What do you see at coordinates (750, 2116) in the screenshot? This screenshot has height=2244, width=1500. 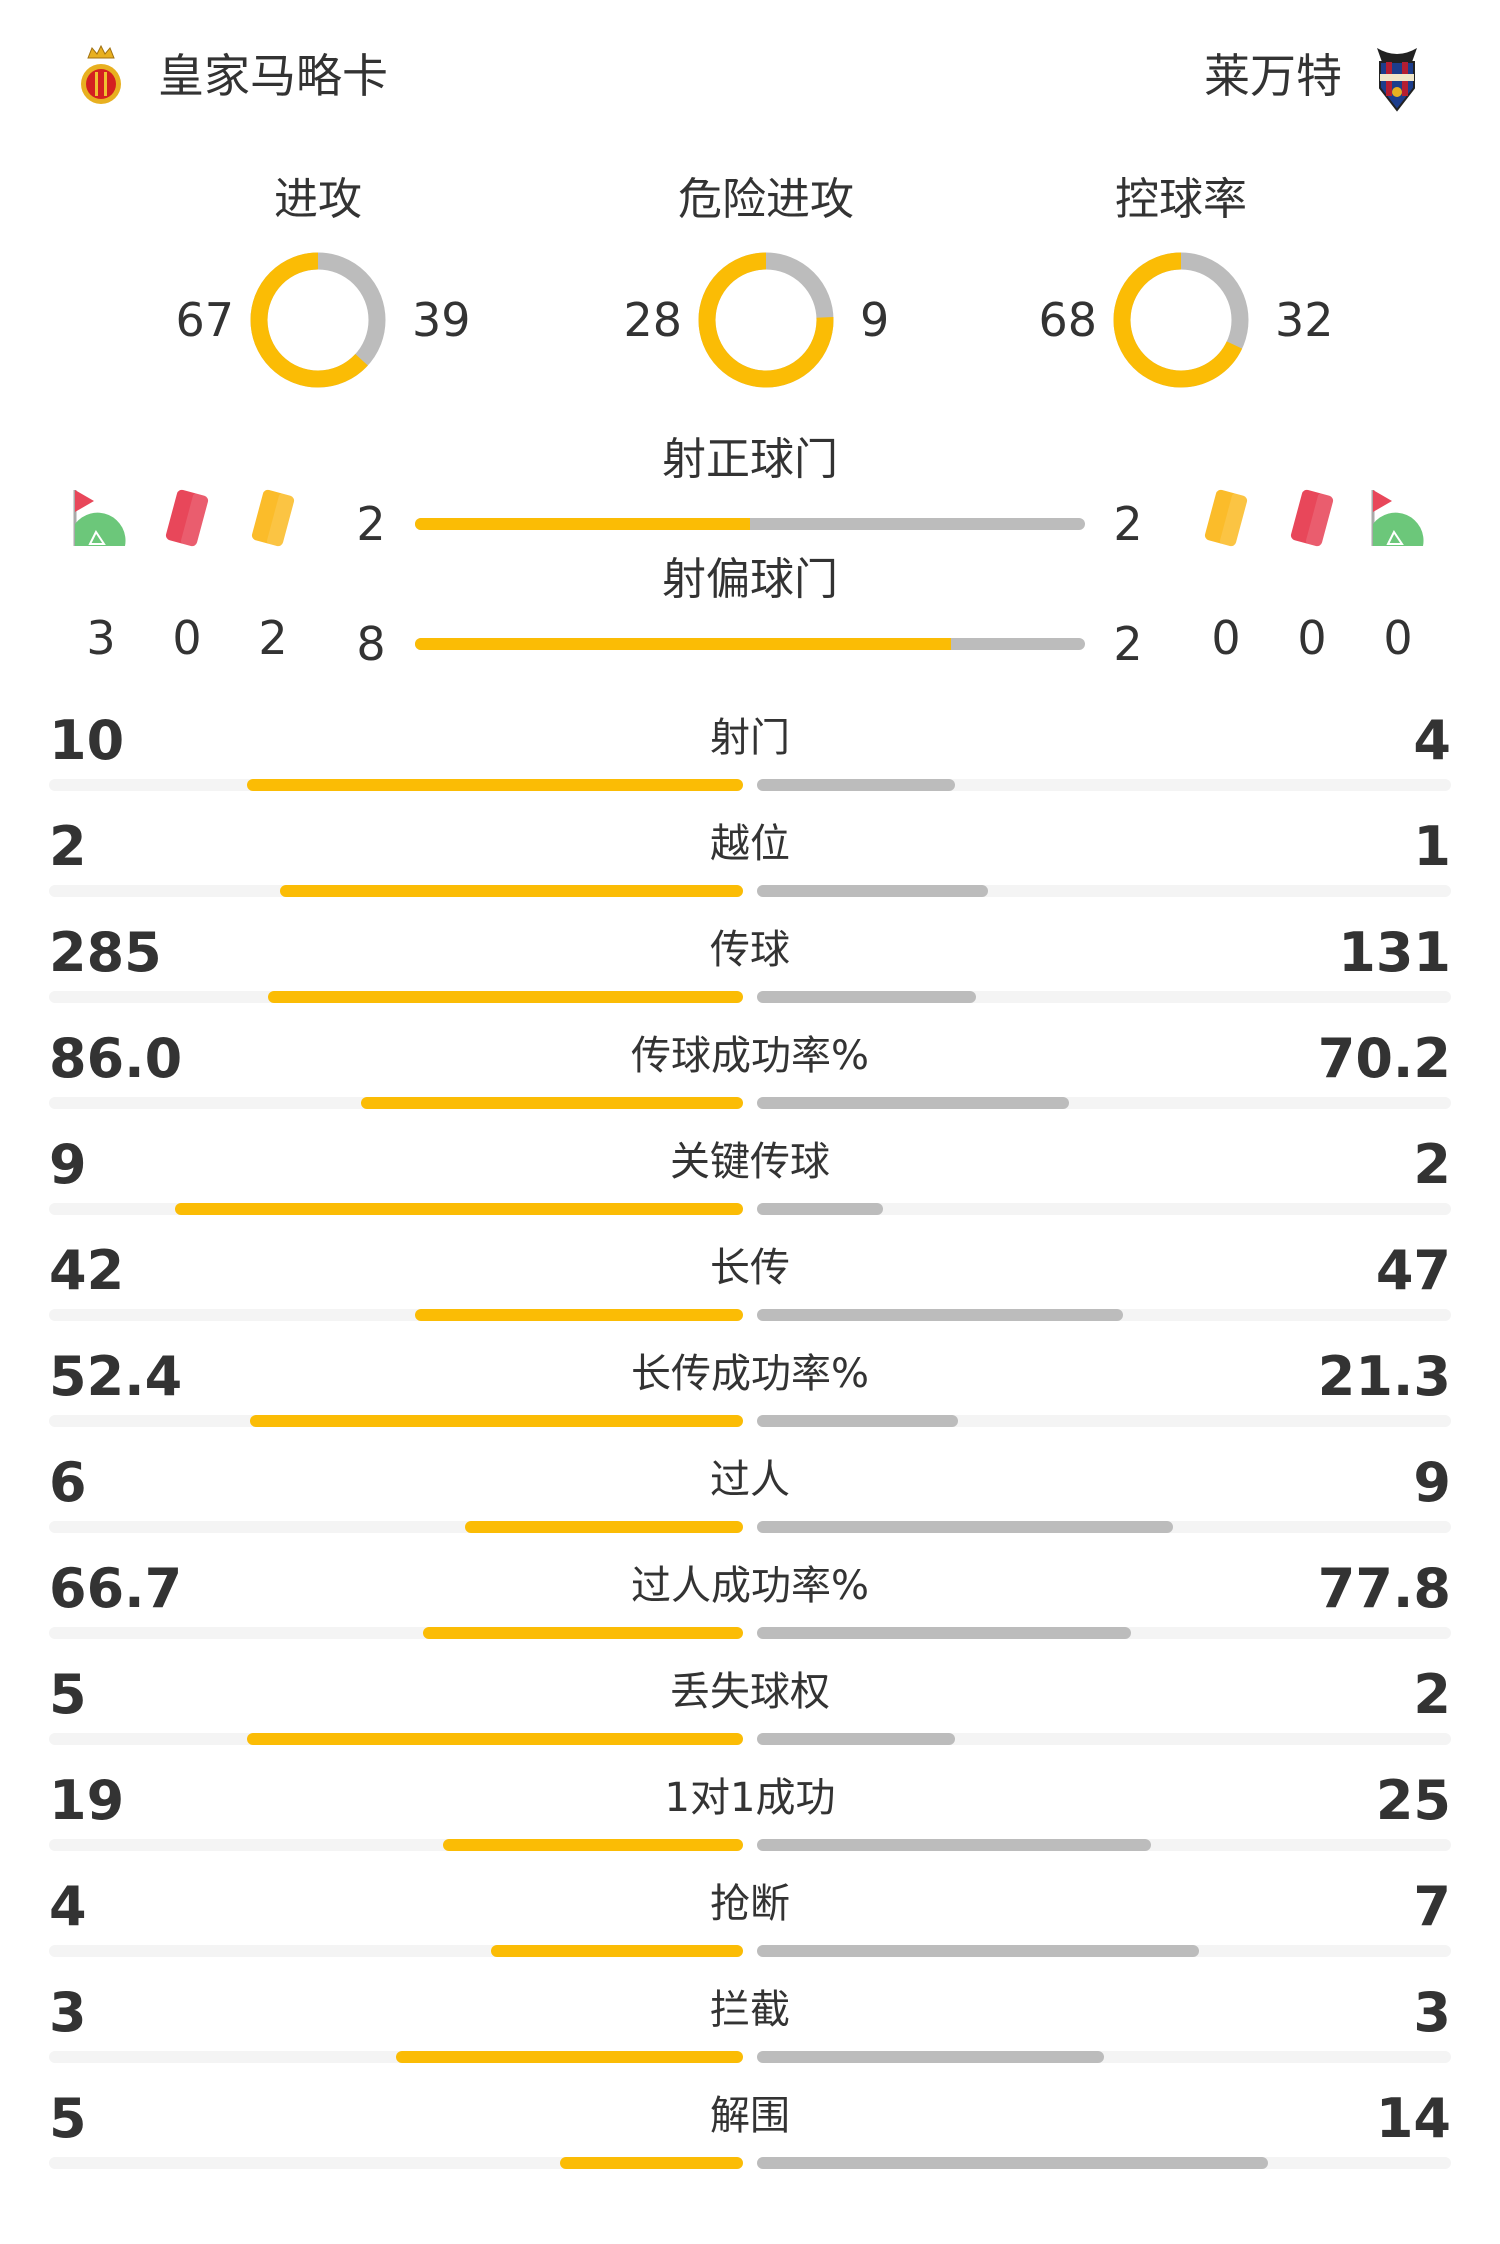 I see `stat-label: 解围` at bounding box center [750, 2116].